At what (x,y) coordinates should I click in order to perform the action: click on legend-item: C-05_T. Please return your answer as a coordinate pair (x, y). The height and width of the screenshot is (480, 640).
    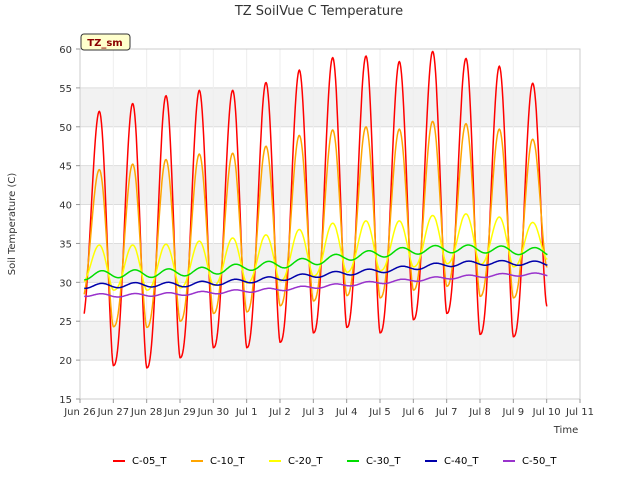
    Looking at the image, I should click on (140, 461).